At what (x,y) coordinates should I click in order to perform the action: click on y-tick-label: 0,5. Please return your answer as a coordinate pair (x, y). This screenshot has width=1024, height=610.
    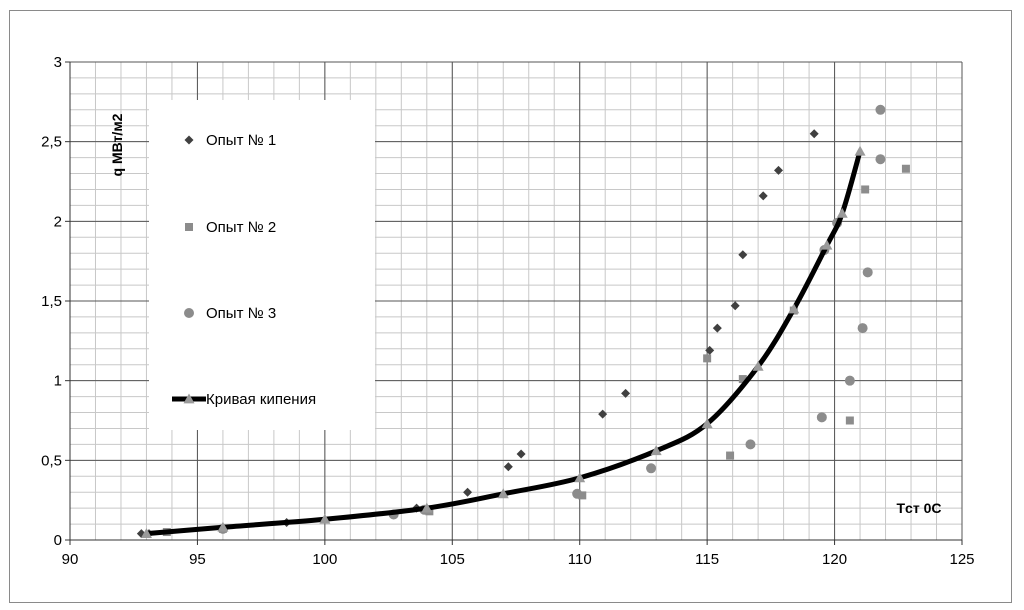
    Looking at the image, I should click on (51, 460).